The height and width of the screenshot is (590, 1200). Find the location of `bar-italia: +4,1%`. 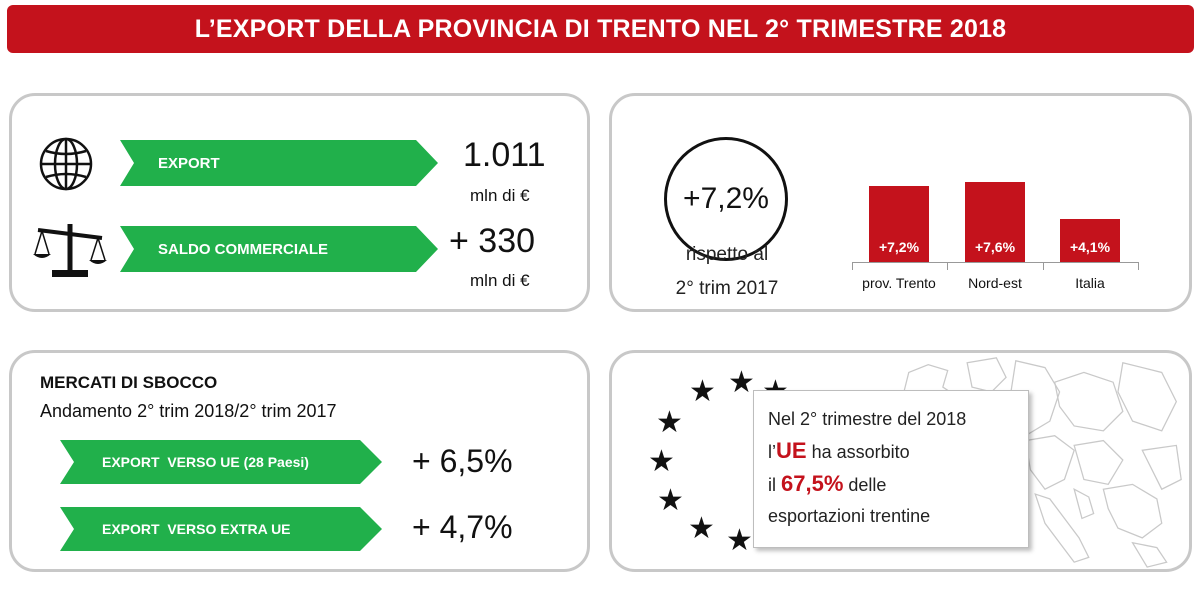

bar-italia: +4,1% is located at coordinates (1090, 240).